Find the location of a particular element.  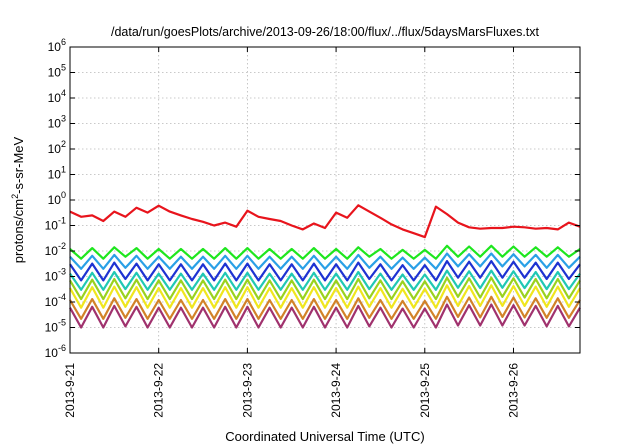

y-tick-label-exponent: 6 is located at coordinates (63, 42).